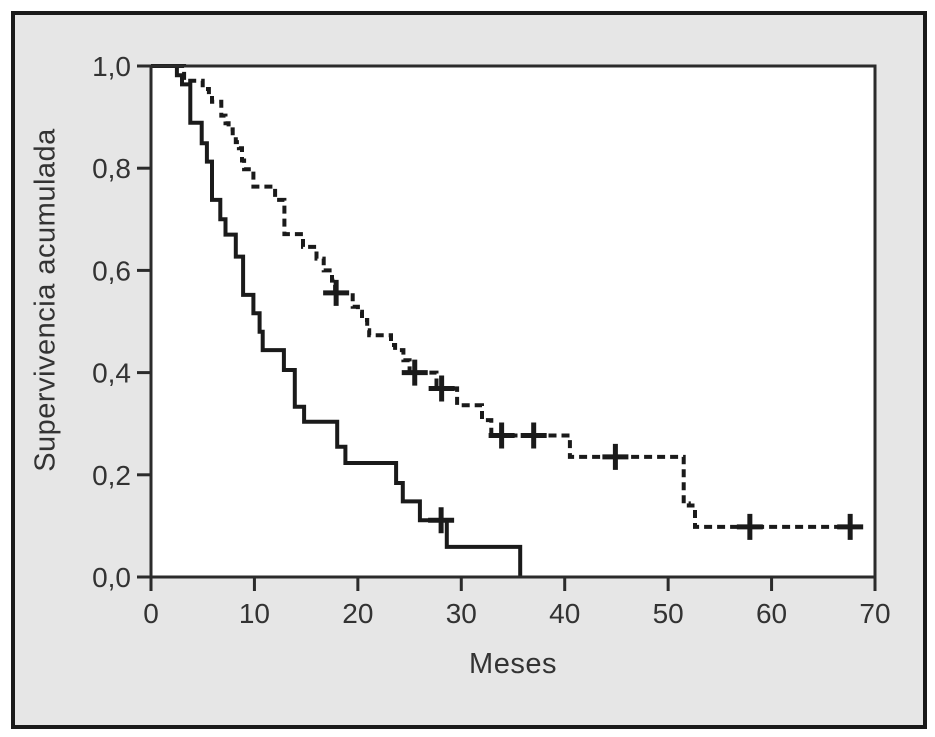 The width and height of the screenshot is (935, 737). What do you see at coordinates (111, 66) in the screenshot?
I see `y-tick-label: 1,0` at bounding box center [111, 66].